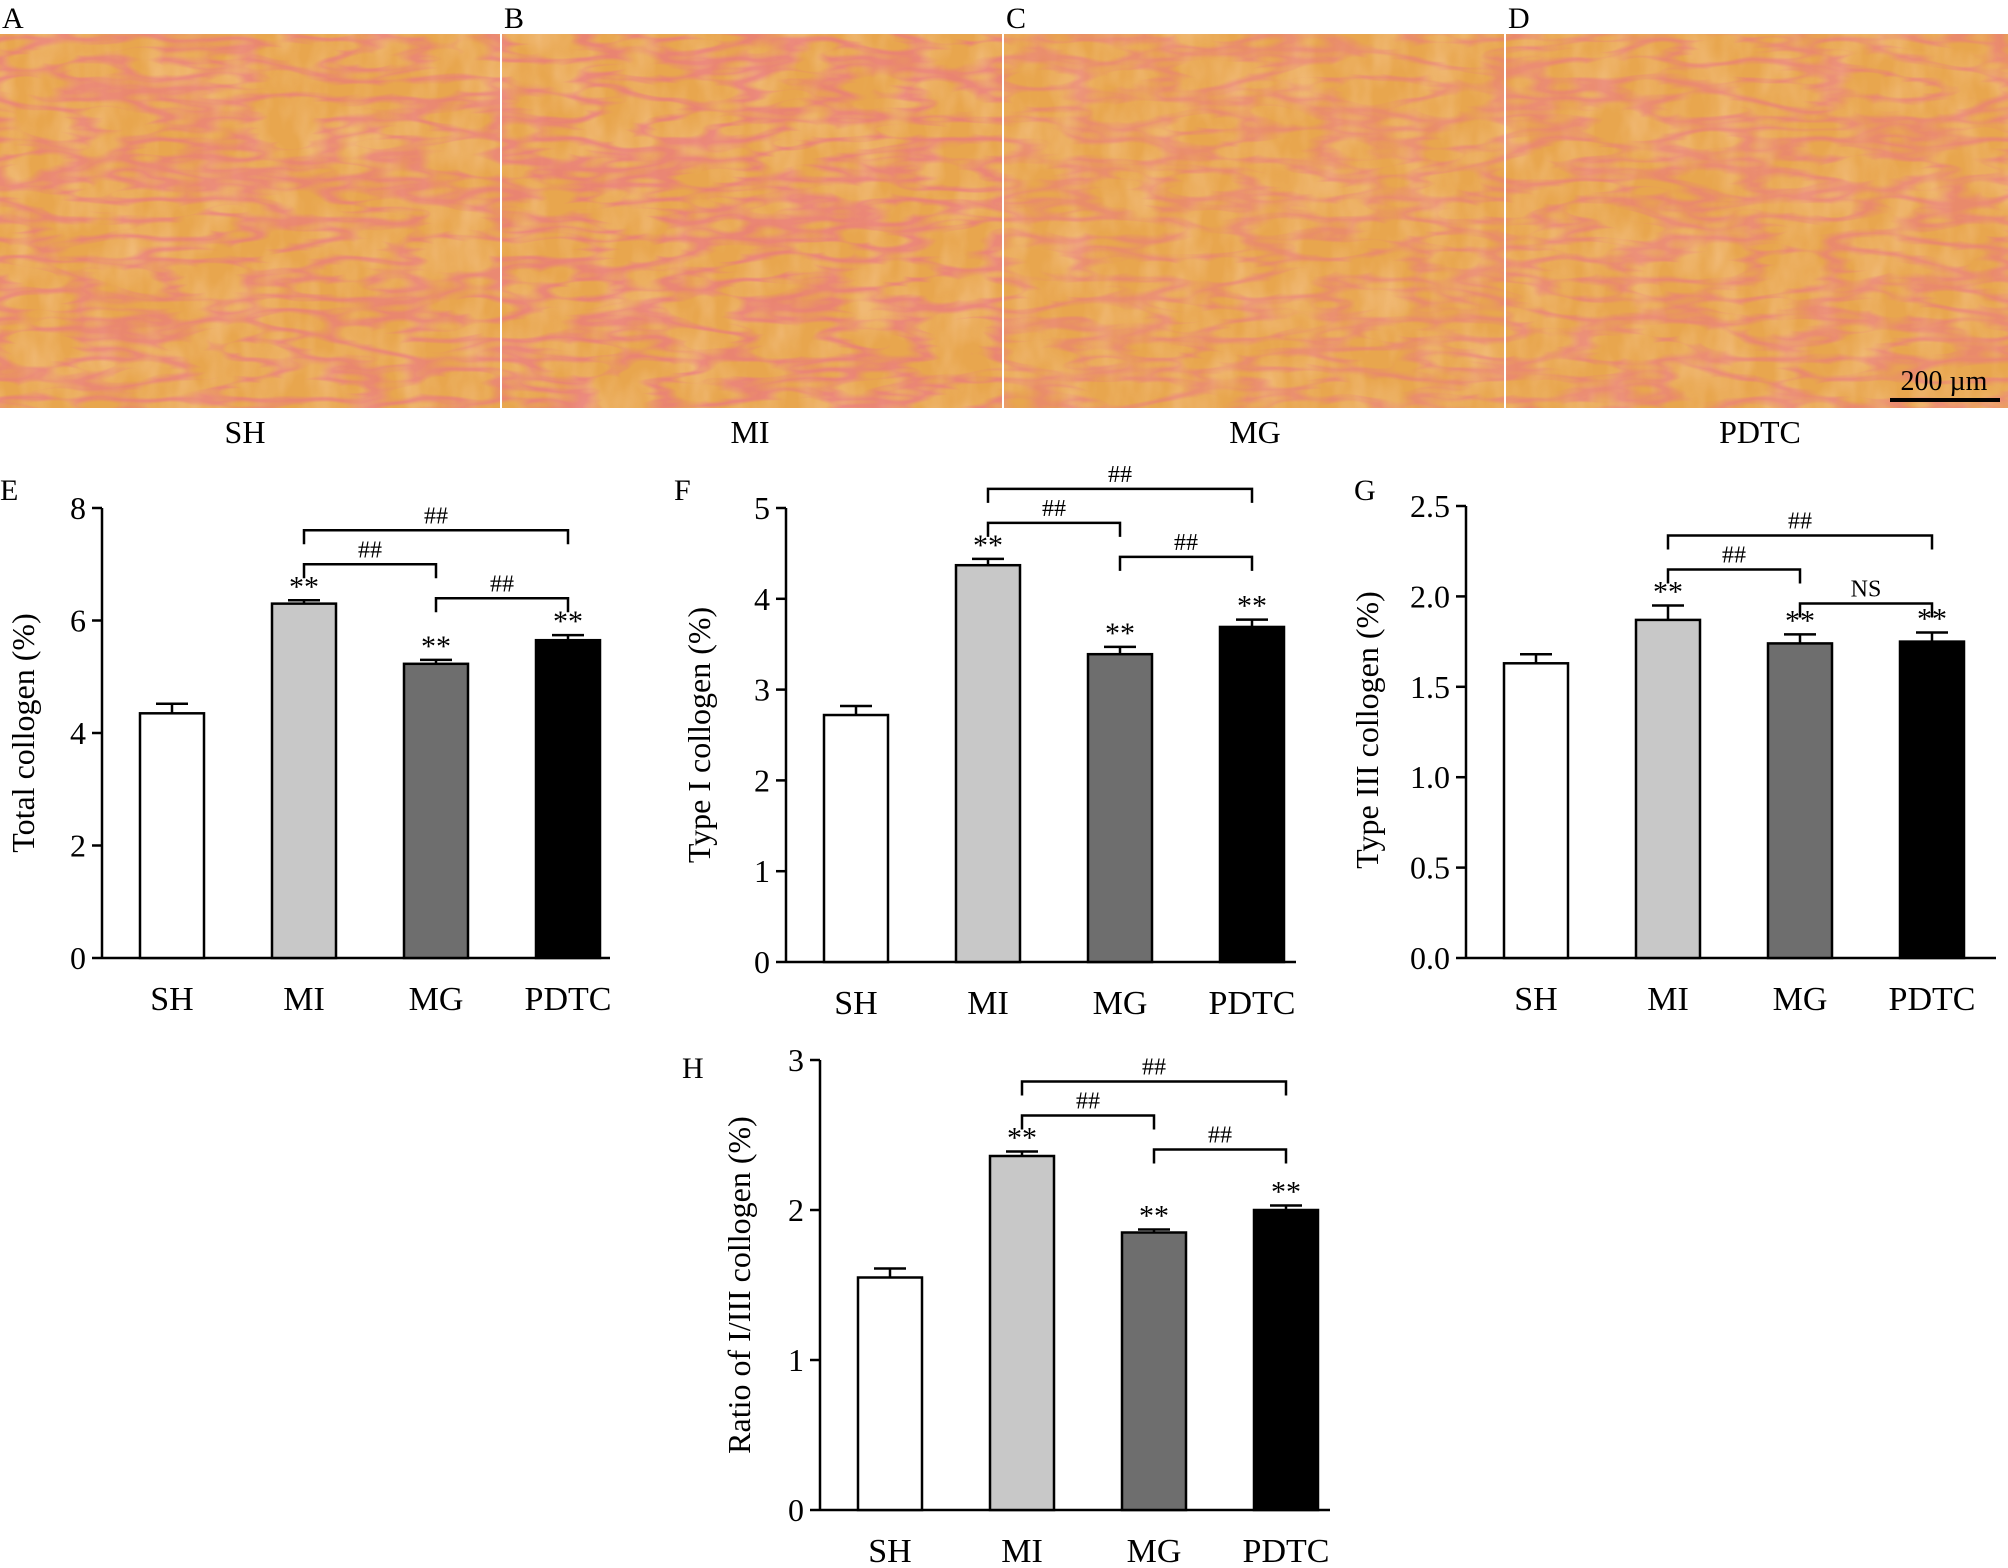  Describe the element at coordinates (1757, 221) in the screenshot. I see `micrograph-d-fibers` at that location.